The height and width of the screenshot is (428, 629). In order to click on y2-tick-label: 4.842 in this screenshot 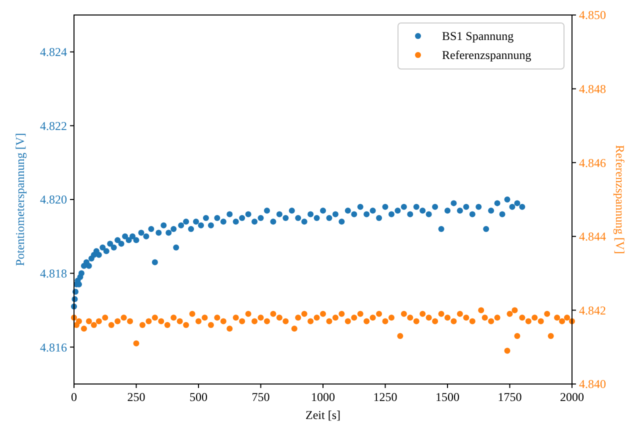, I will do `click(592, 310)`.